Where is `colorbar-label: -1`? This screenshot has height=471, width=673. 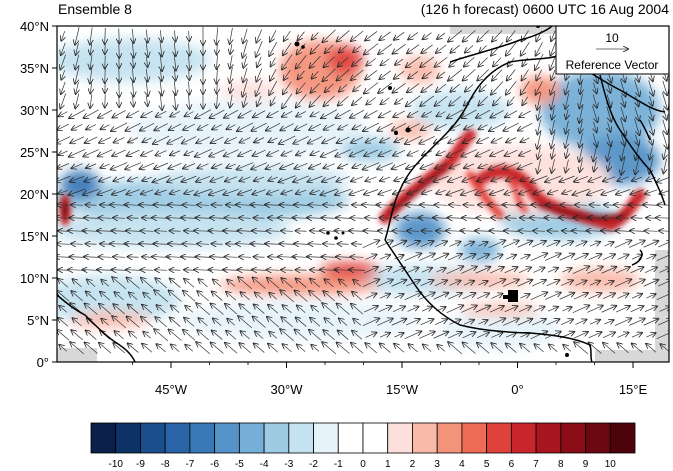 colorbar-label: -1 is located at coordinates (338, 464).